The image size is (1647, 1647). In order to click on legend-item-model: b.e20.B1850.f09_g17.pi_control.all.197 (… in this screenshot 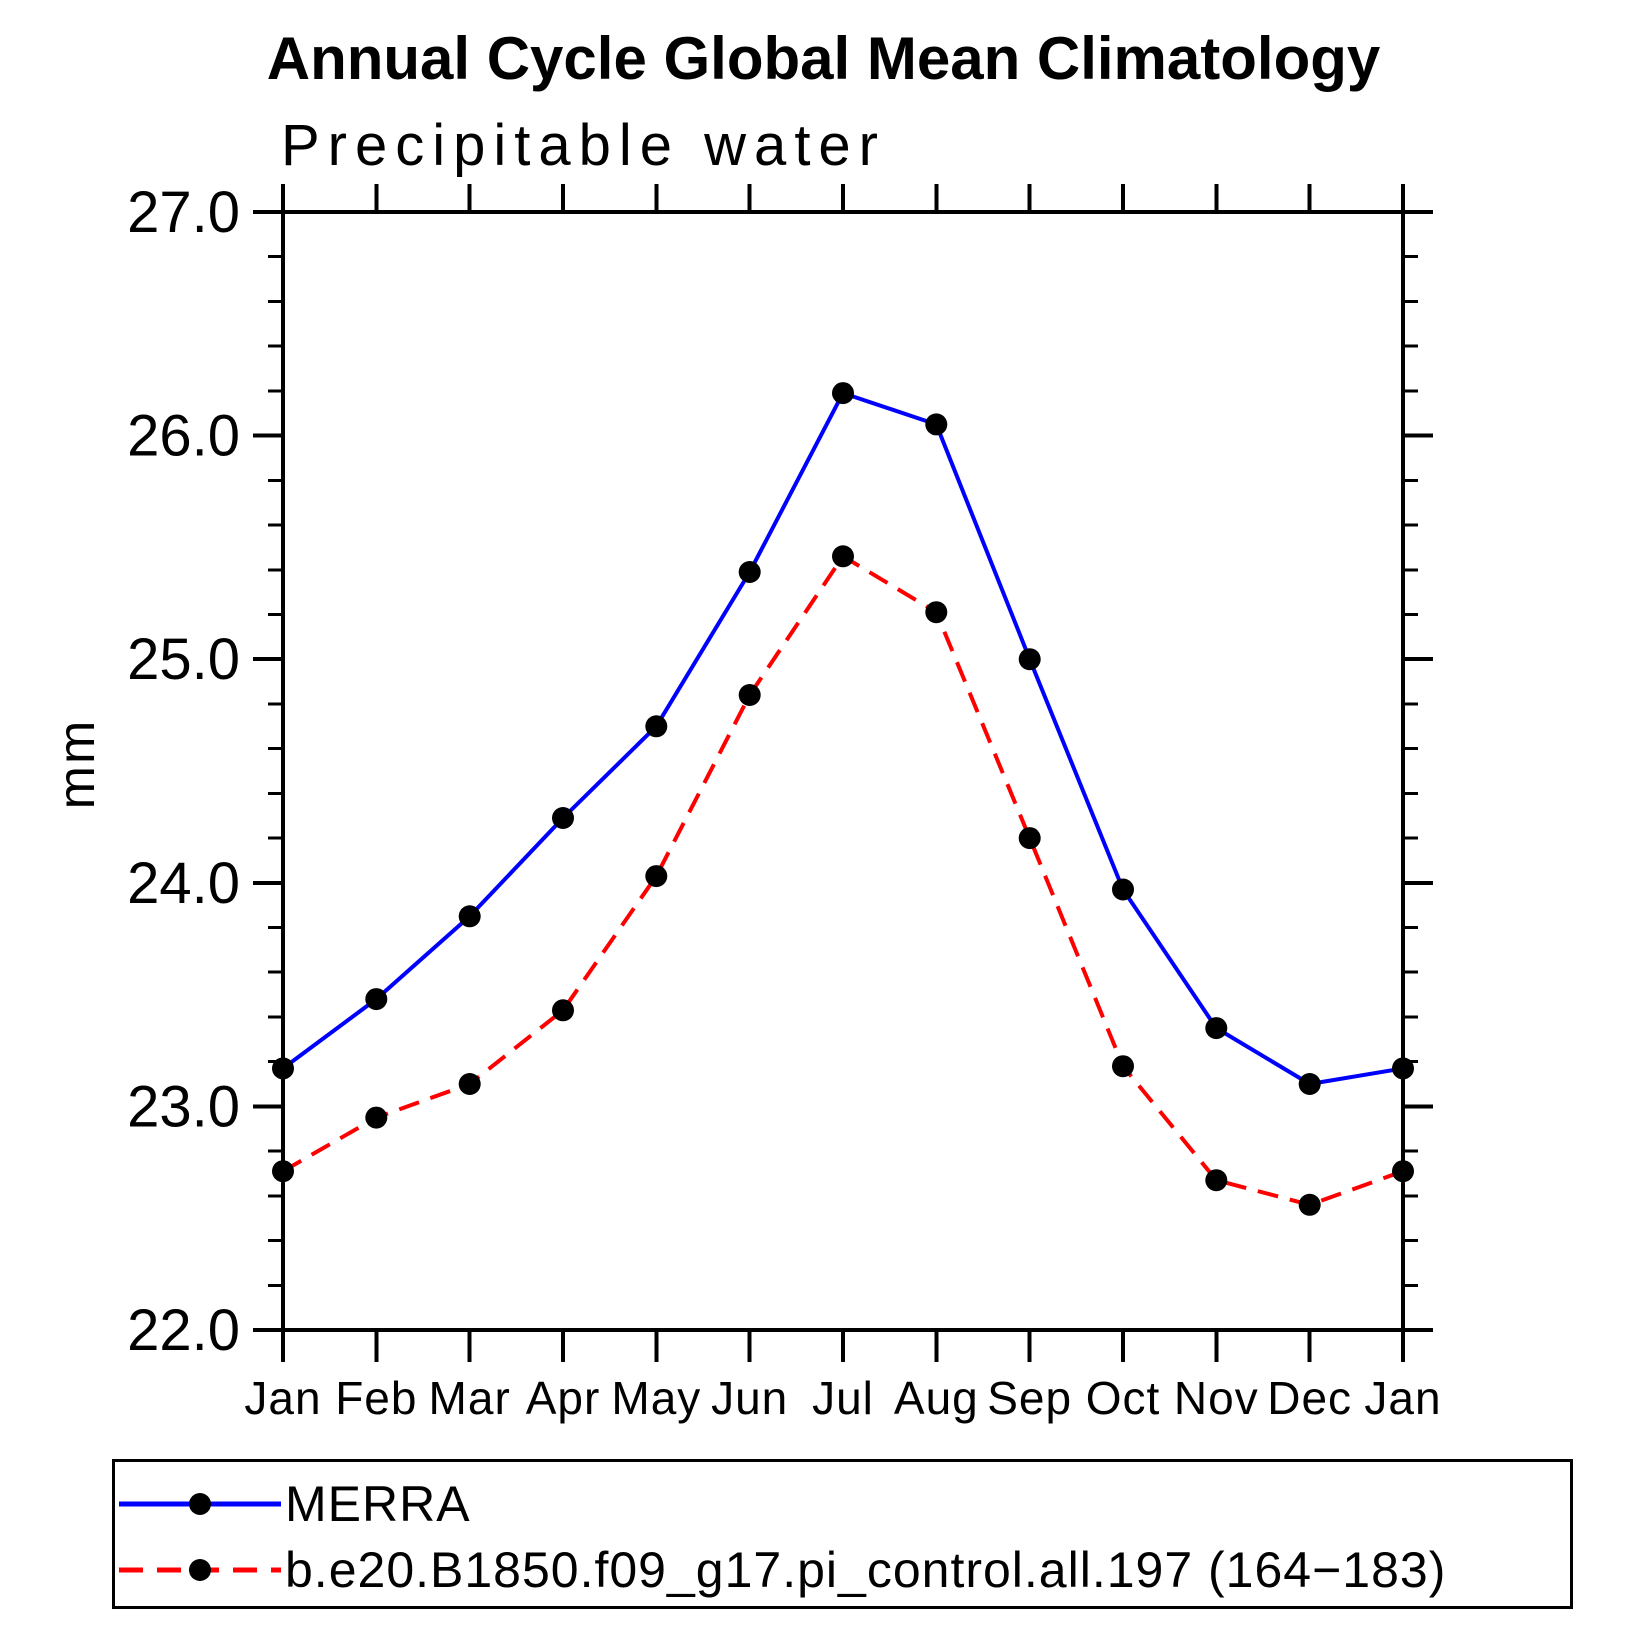, I will do `click(781, 1570)`.